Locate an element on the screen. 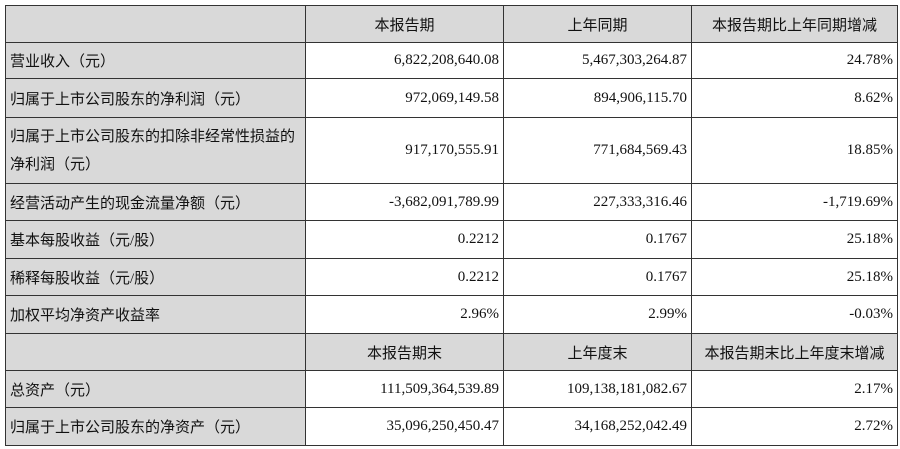  row-label: 归属于上市公司股东的净利润（元） is located at coordinates (155, 98).